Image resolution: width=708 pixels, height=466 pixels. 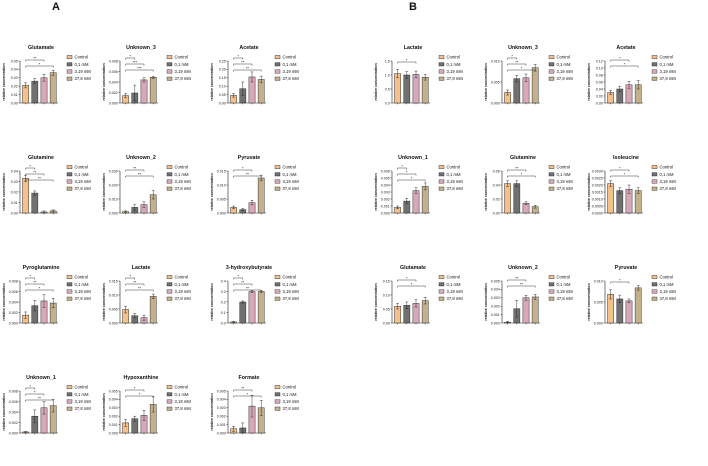 What do you see at coordinates (626, 158) in the screenshot?
I see `chart-title: Isoleucine` at bounding box center [626, 158].